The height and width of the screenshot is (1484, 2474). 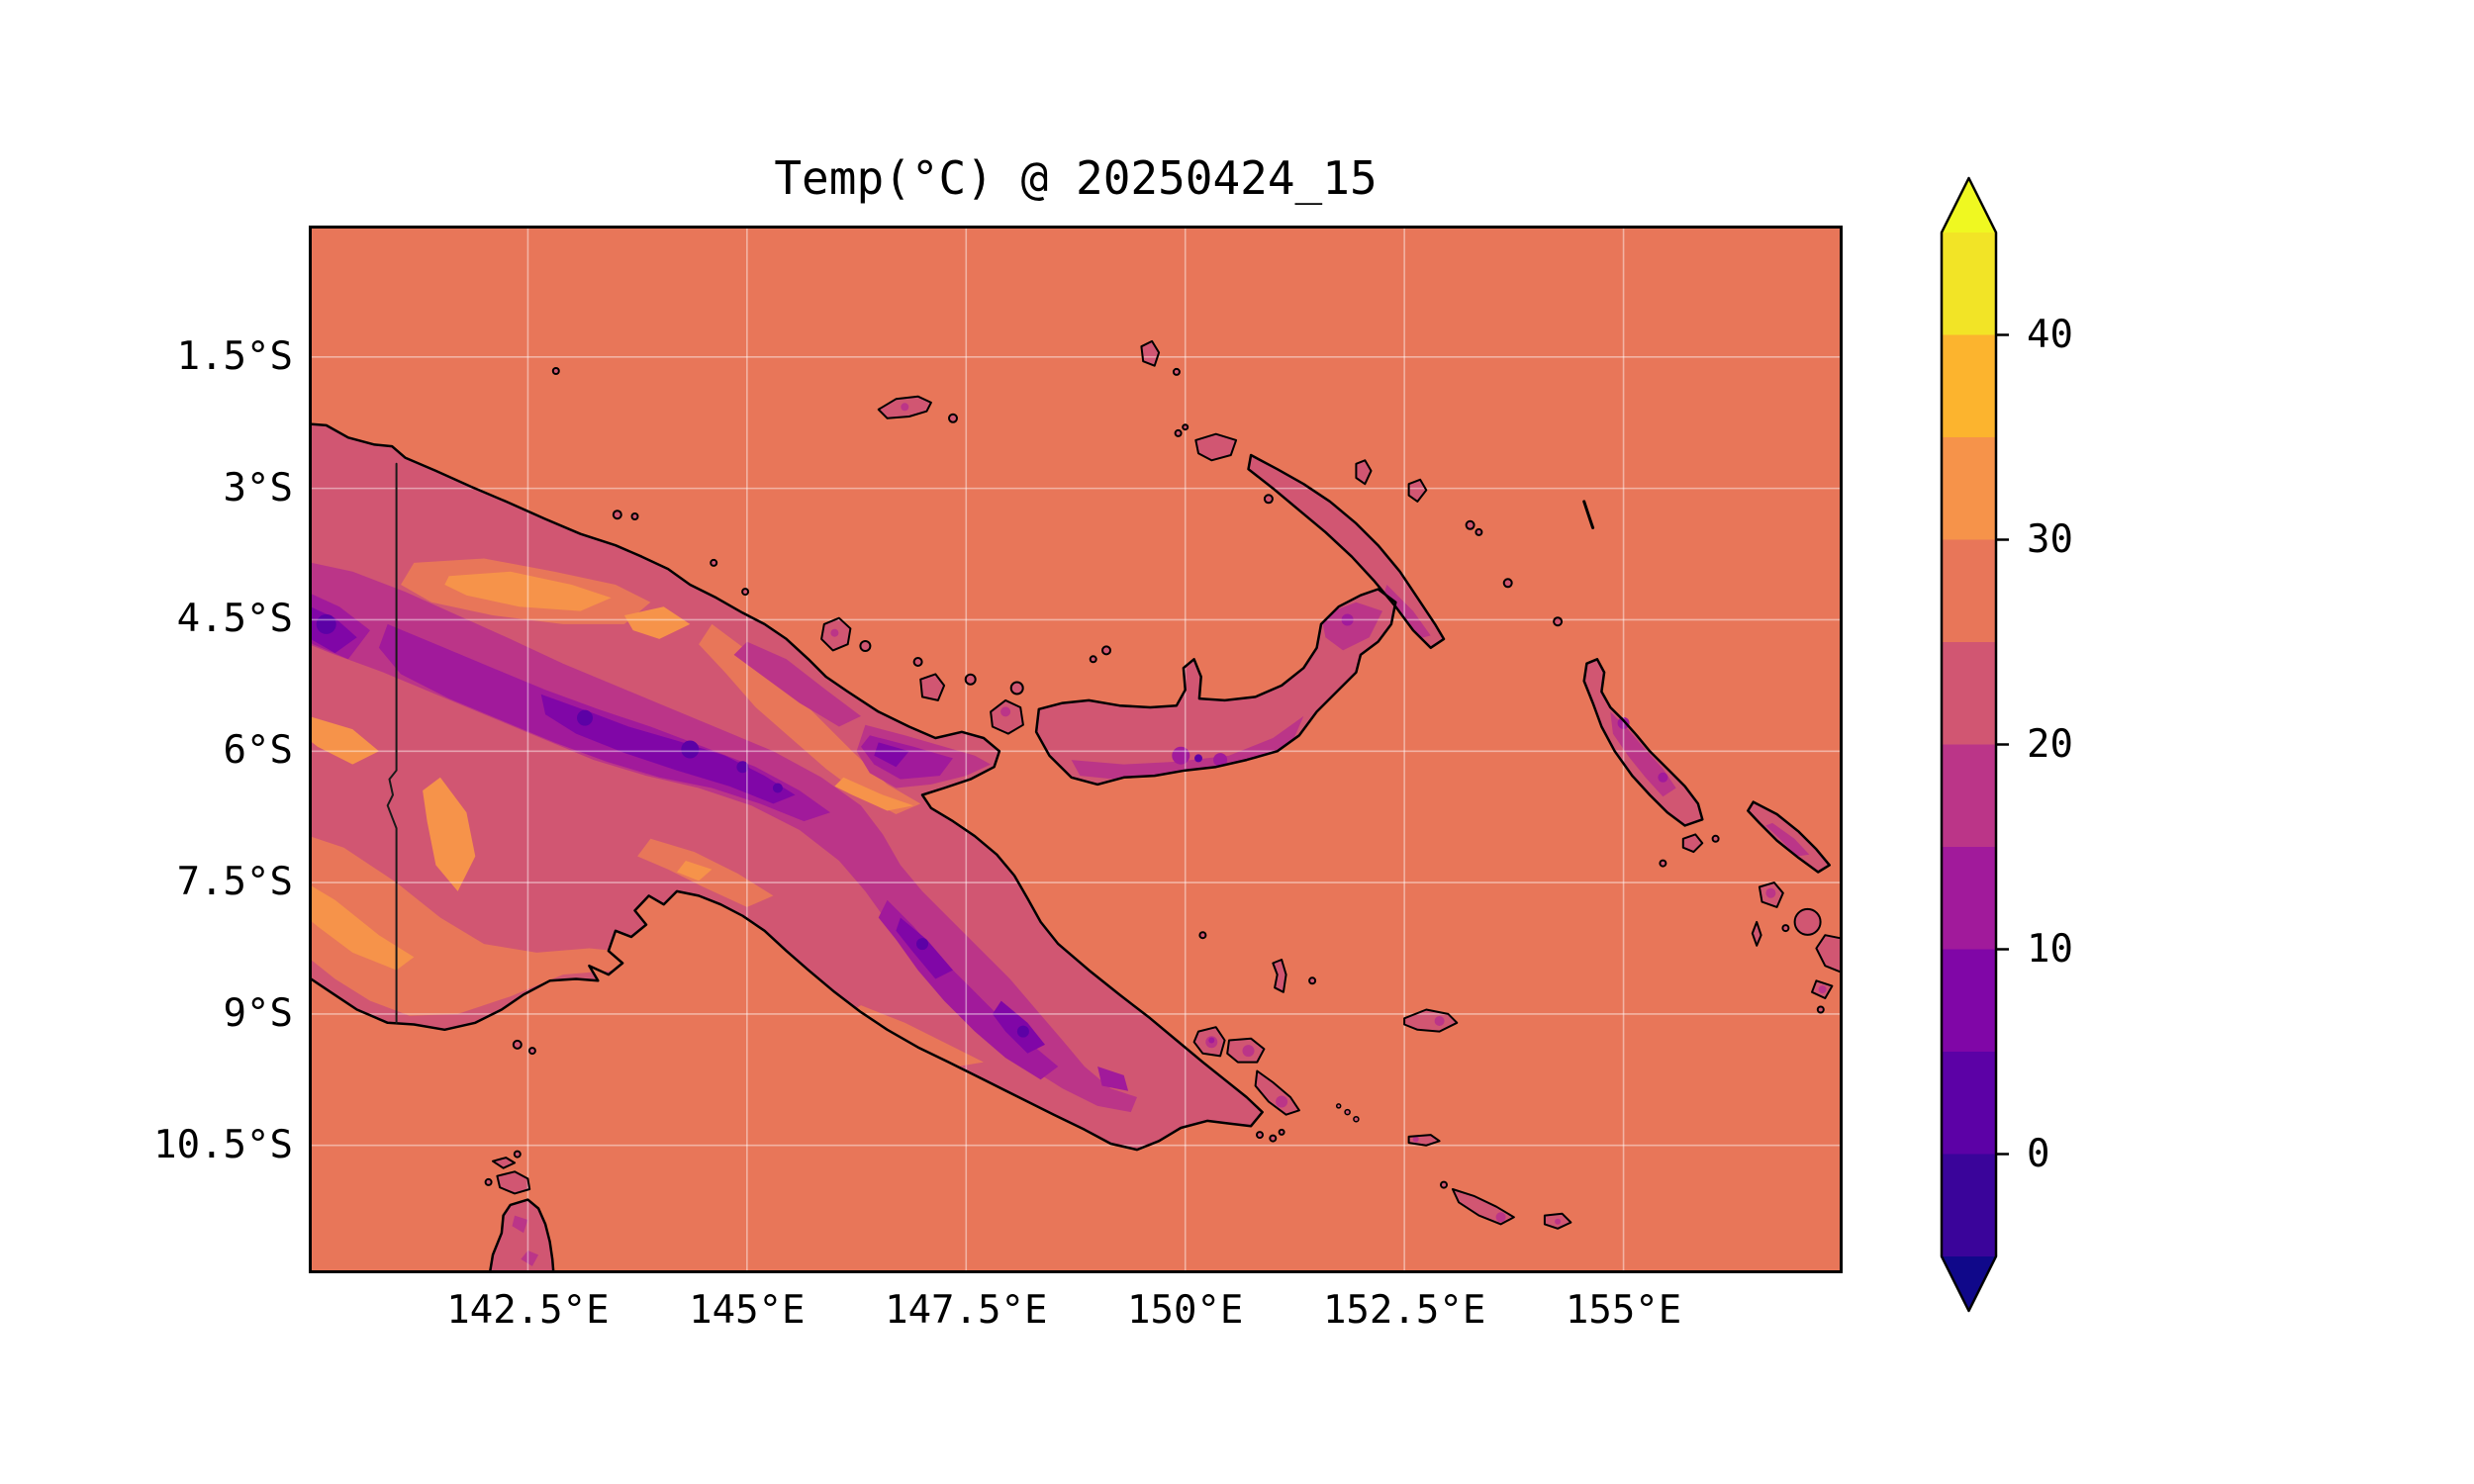 I want to click on map-feature-finisterre-range-cool, so click(x=797, y=684).